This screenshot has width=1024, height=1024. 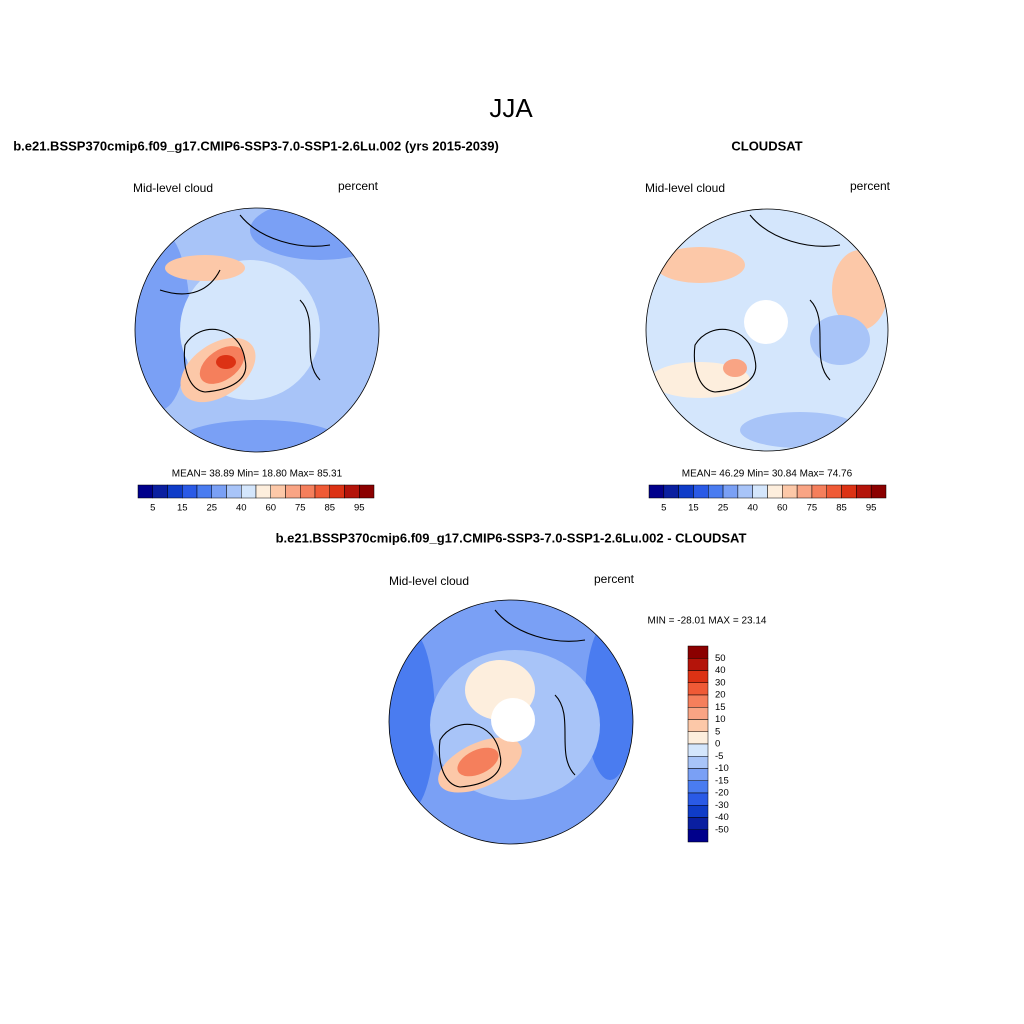 What do you see at coordinates (722, 793) in the screenshot?
I see `colorbar-label: -20` at bounding box center [722, 793].